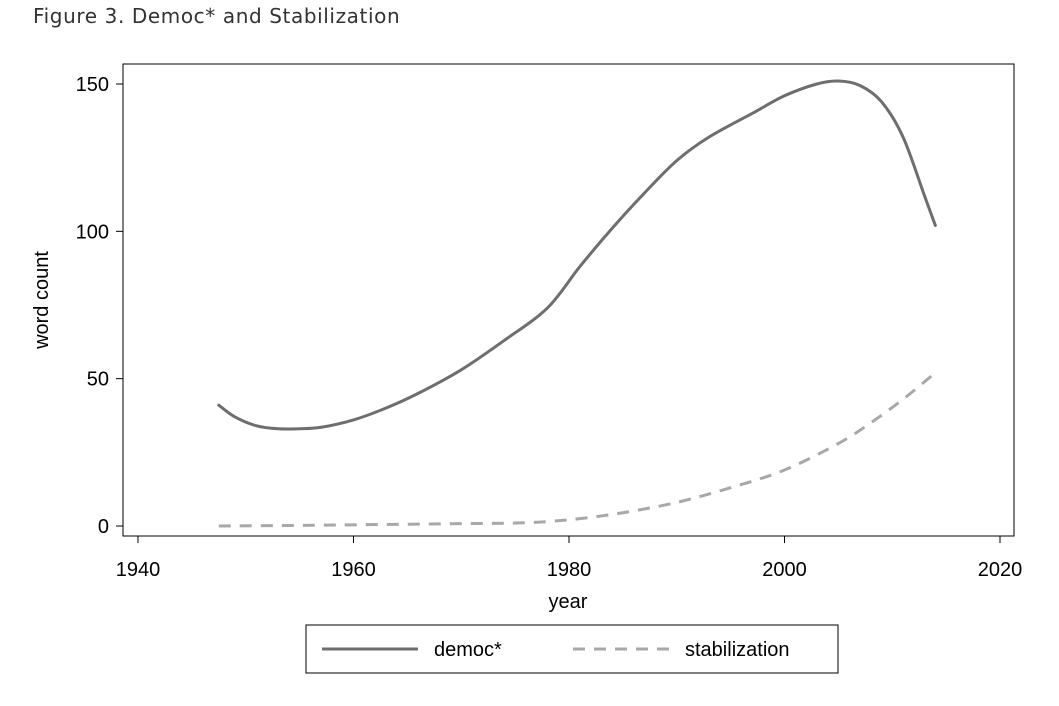 Image resolution: width=1059 pixels, height=706 pixels. What do you see at coordinates (99, 306) in the screenshot?
I see `y-axis: 0 50 100 150` at bounding box center [99, 306].